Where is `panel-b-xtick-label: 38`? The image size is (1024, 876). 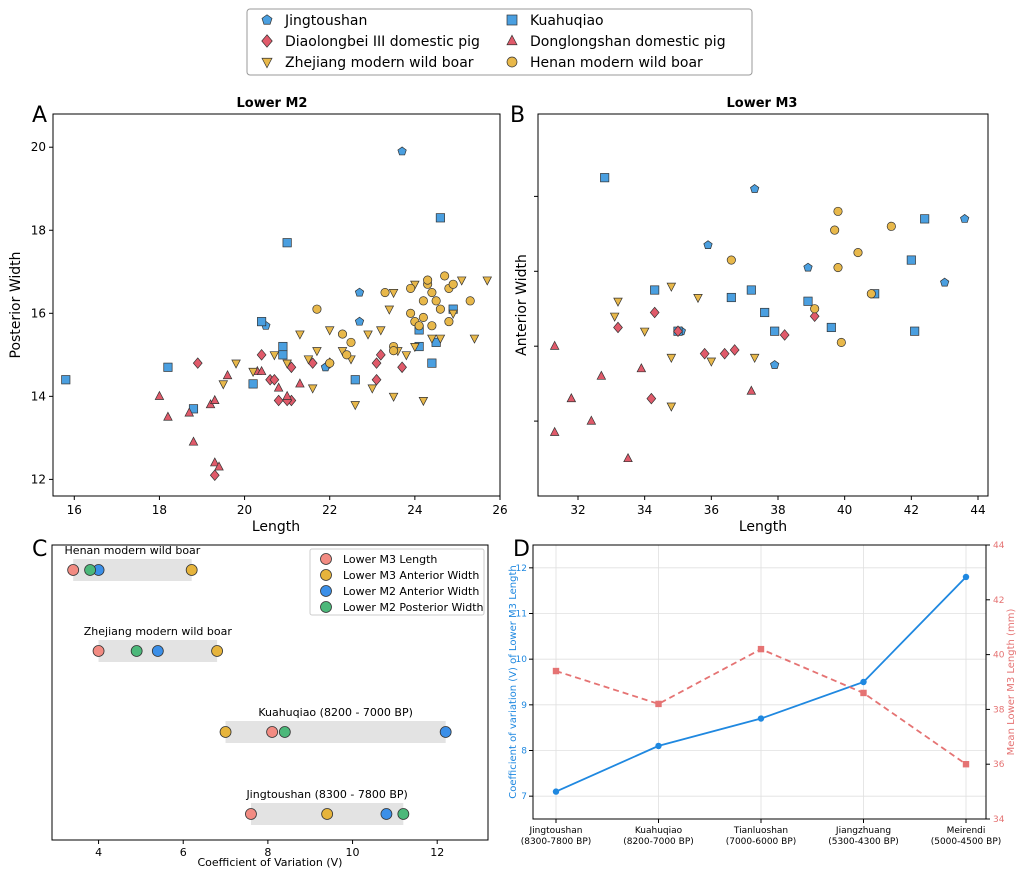 panel-b-xtick-label: 38 is located at coordinates (777, 510).